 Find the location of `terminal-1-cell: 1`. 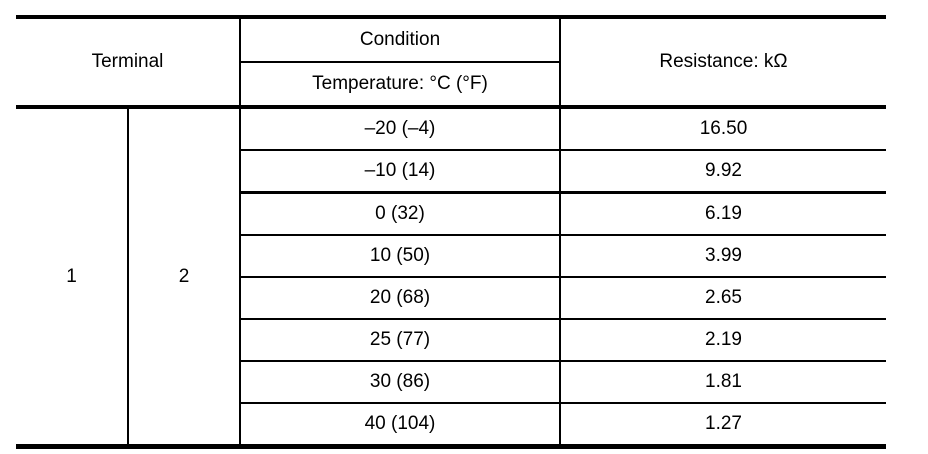

terminal-1-cell: 1 is located at coordinates (72, 277).